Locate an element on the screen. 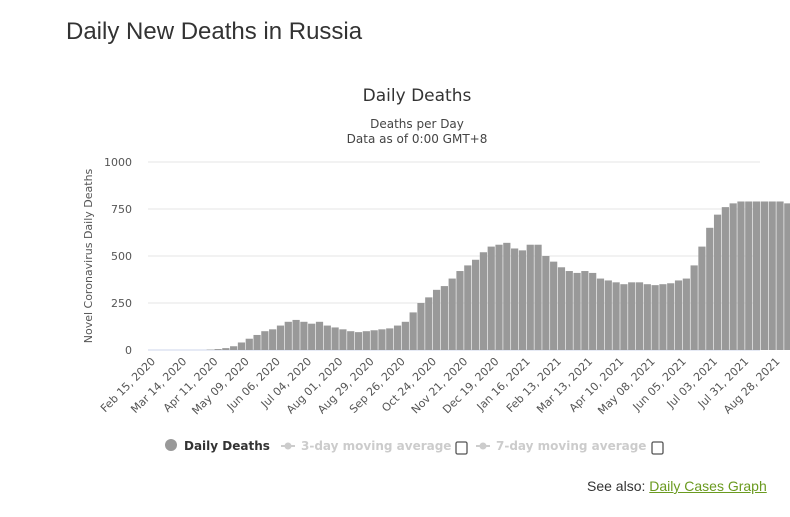 This screenshot has width=790, height=517. y-tick-label: 0 is located at coordinates (128, 350).